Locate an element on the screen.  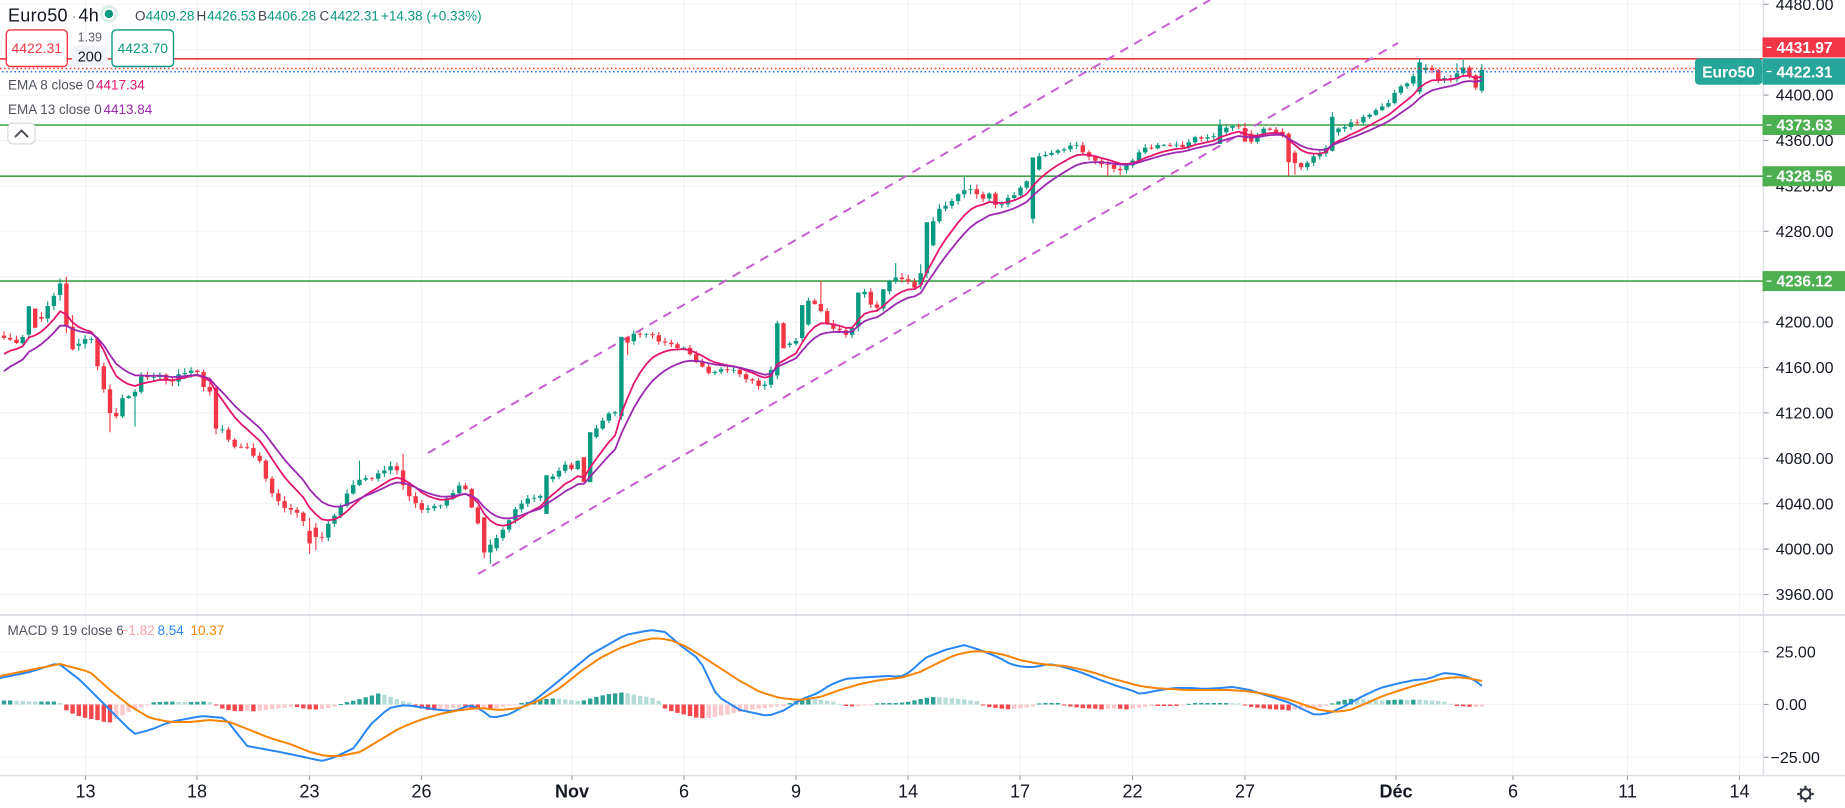
svg-text: 9 is located at coordinates (796, 792).